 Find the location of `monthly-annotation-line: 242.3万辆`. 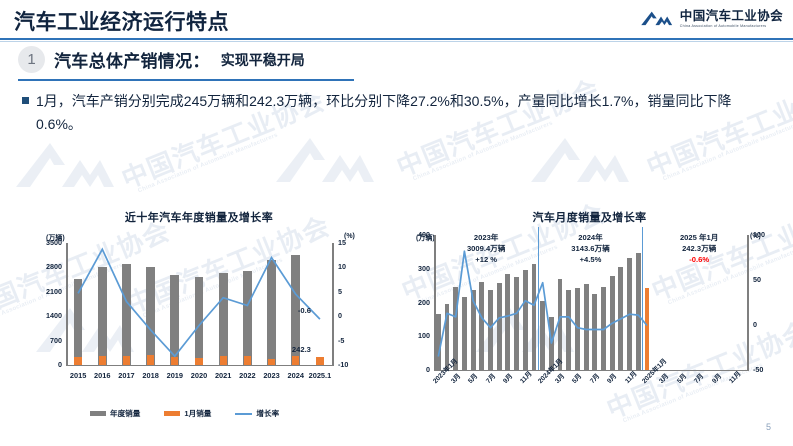

monthly-annotation-line: 242.3万辆 is located at coordinates (699, 248).